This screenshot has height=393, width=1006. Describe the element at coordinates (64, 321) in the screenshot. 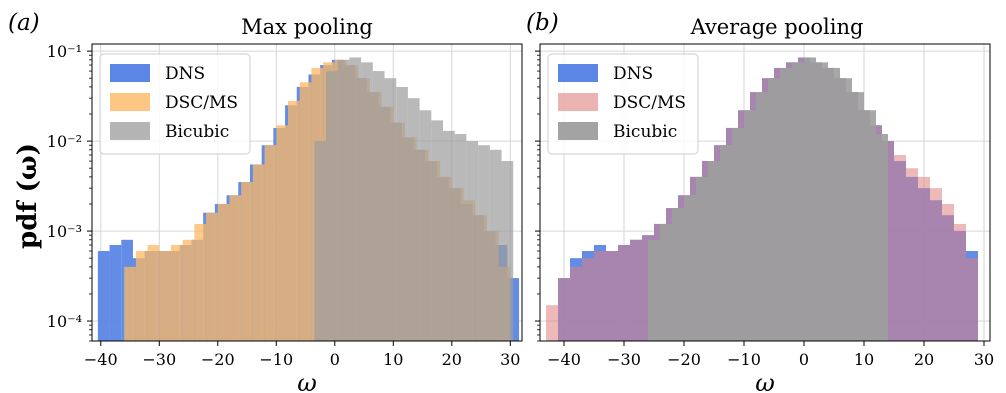

I see `y-tick-label: 10⁻⁴` at that location.